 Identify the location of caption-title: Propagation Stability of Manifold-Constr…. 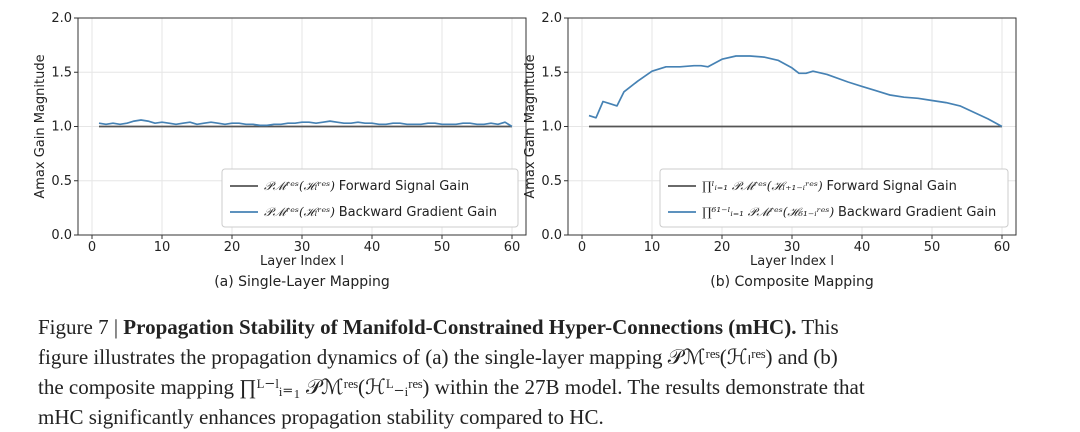
(460, 327).